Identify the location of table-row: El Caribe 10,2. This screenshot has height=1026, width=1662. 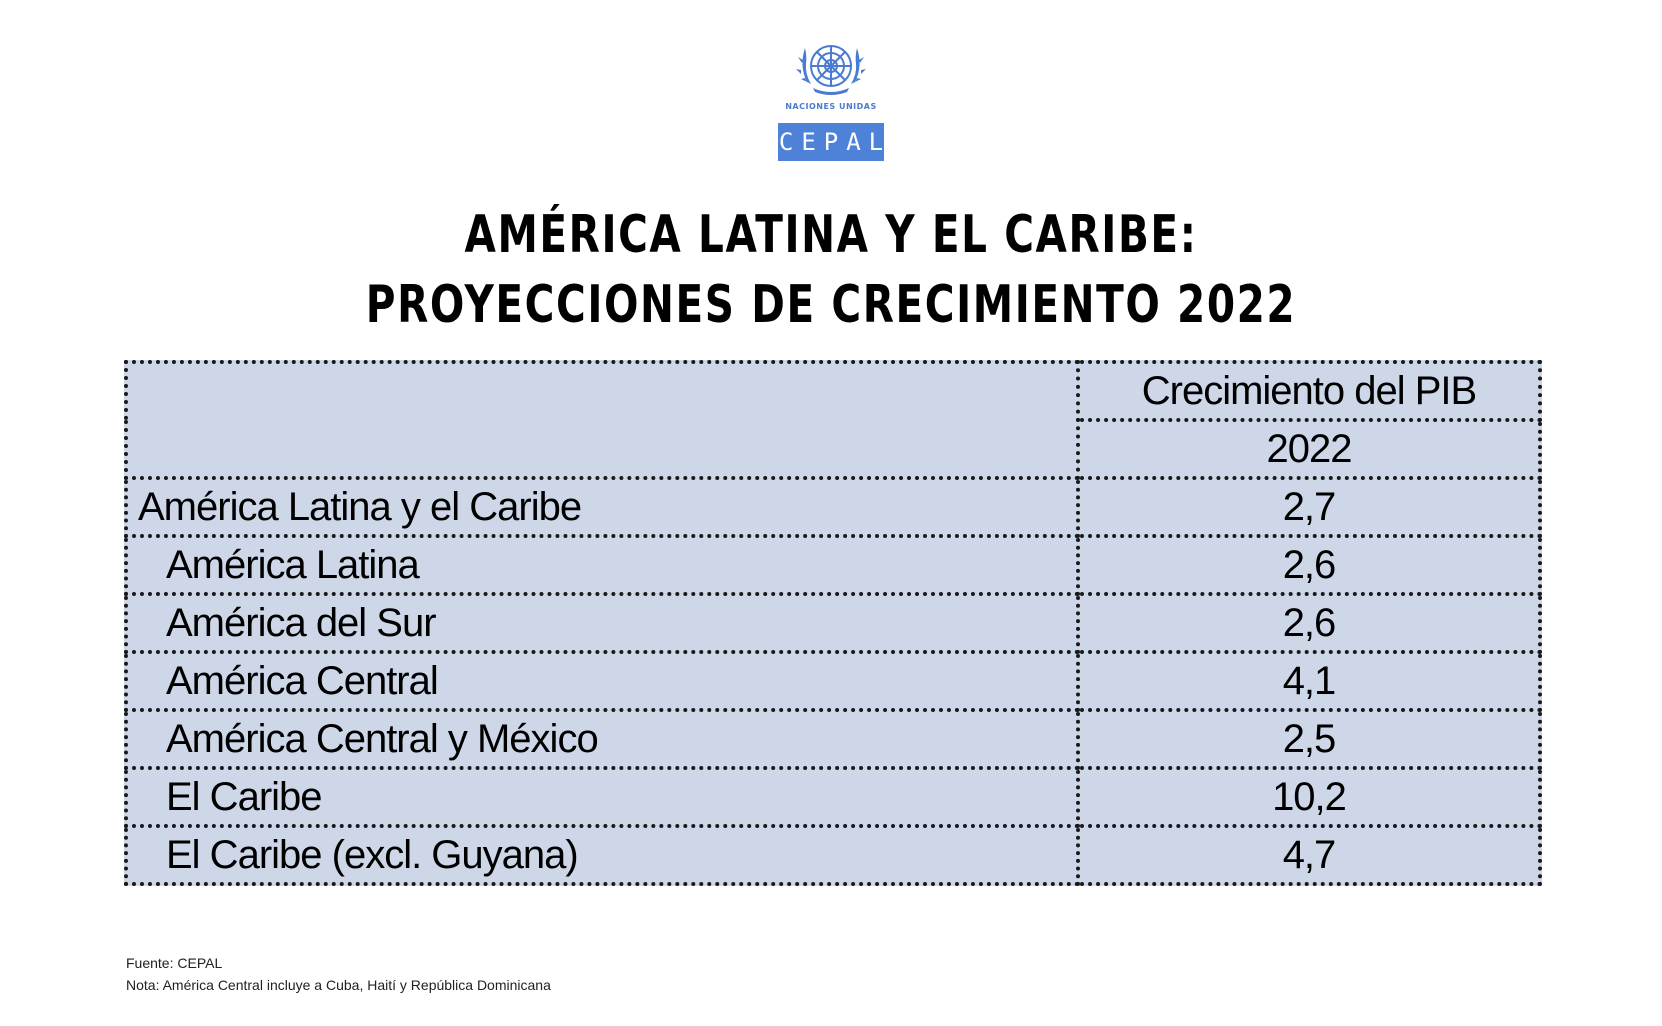
(833, 797).